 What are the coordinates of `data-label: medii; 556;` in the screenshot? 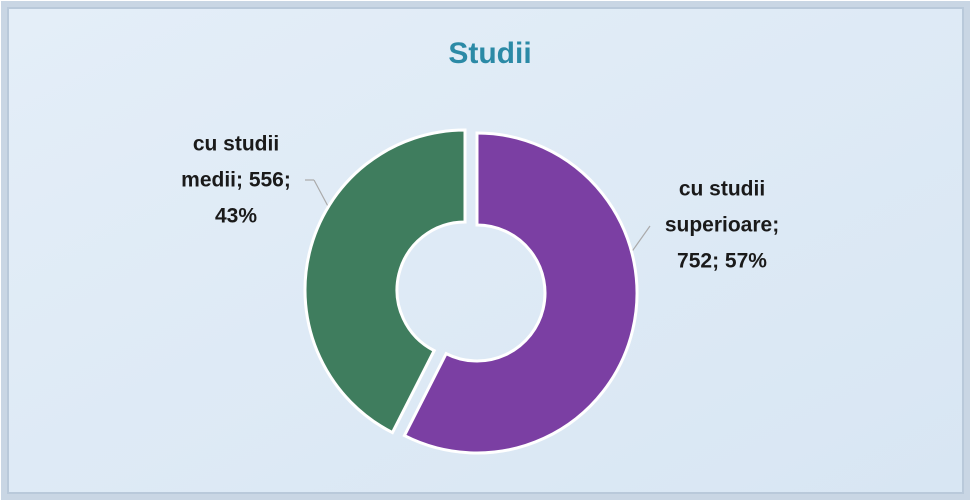 It's located at (236, 180).